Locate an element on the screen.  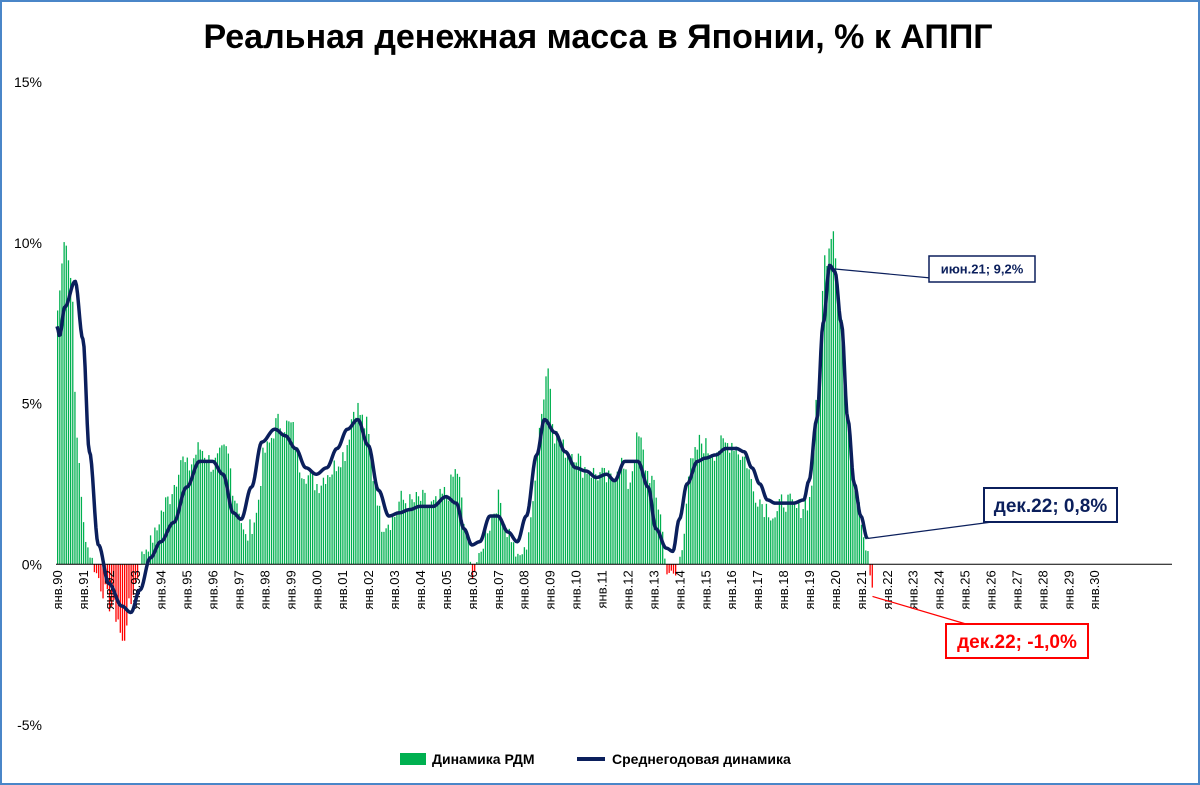
annotation-label: июн.21; 9,2% is located at coordinates (982, 269).